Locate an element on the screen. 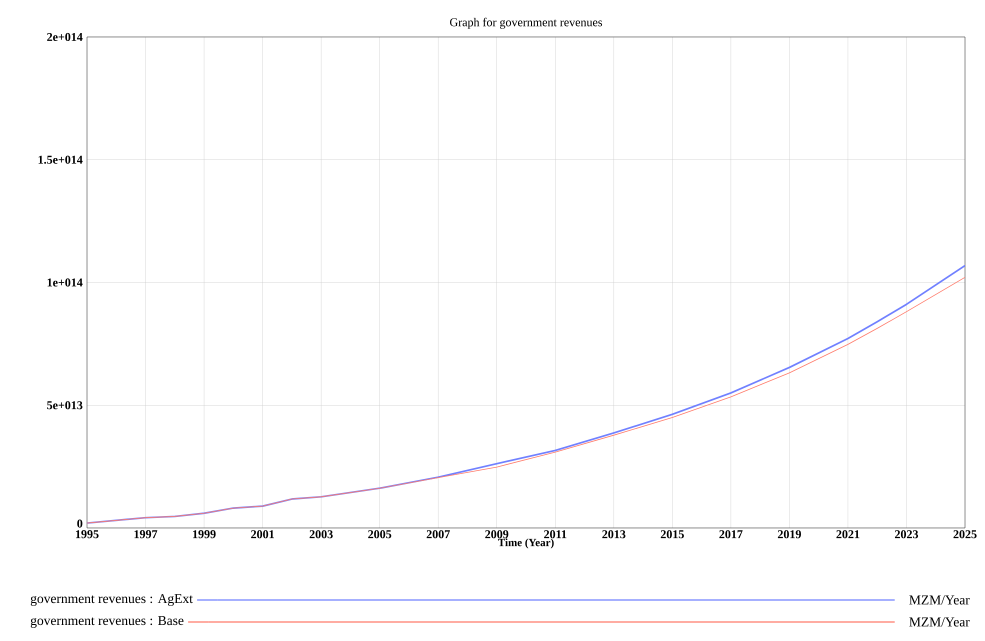  y-tick-label: 0 is located at coordinates (79, 523).